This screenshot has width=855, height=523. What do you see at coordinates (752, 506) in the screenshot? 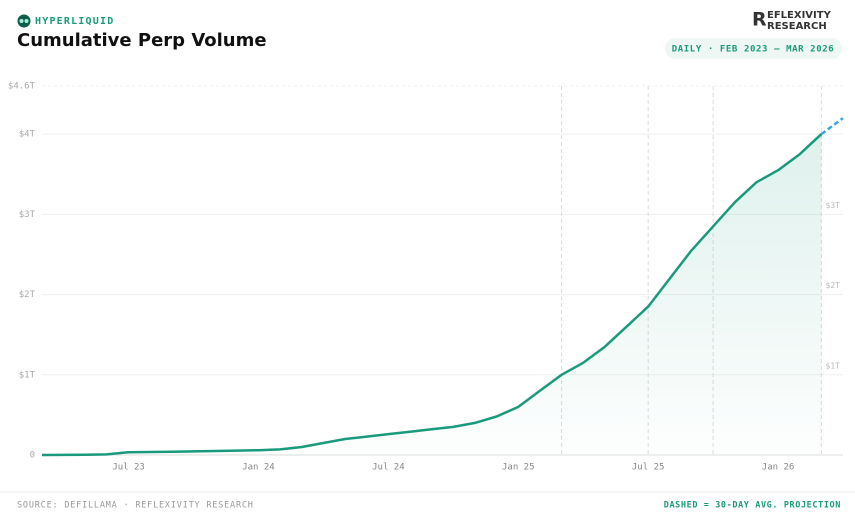
I see `footer-note: DASHED = 30-DAY AVG. PROJECTION` at bounding box center [752, 506].